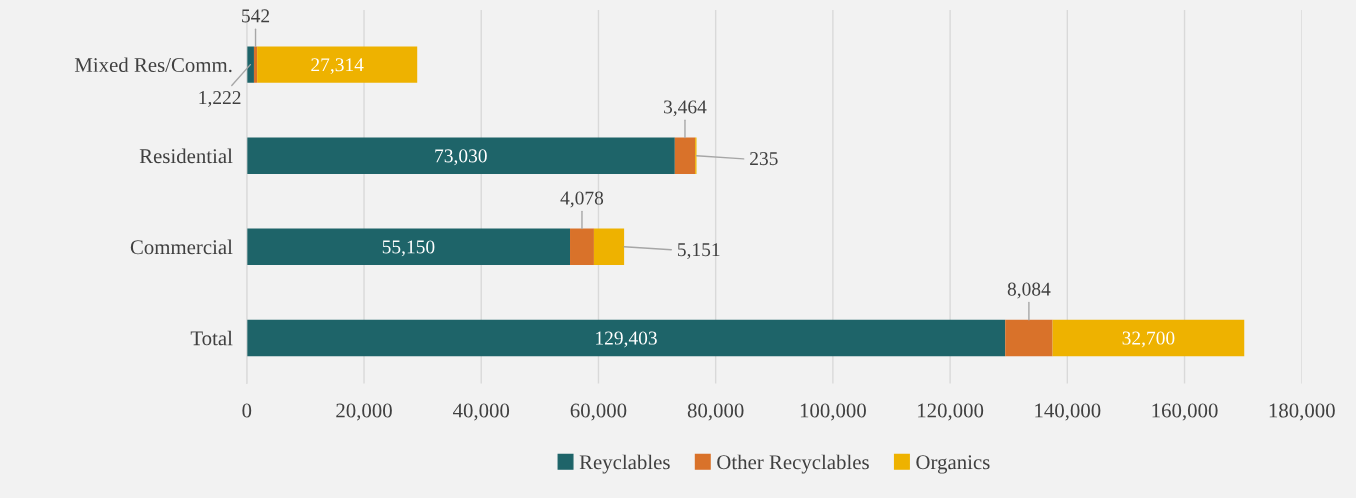  What do you see at coordinates (186, 156) in the screenshot?
I see `y-tick-label: Residential` at bounding box center [186, 156].